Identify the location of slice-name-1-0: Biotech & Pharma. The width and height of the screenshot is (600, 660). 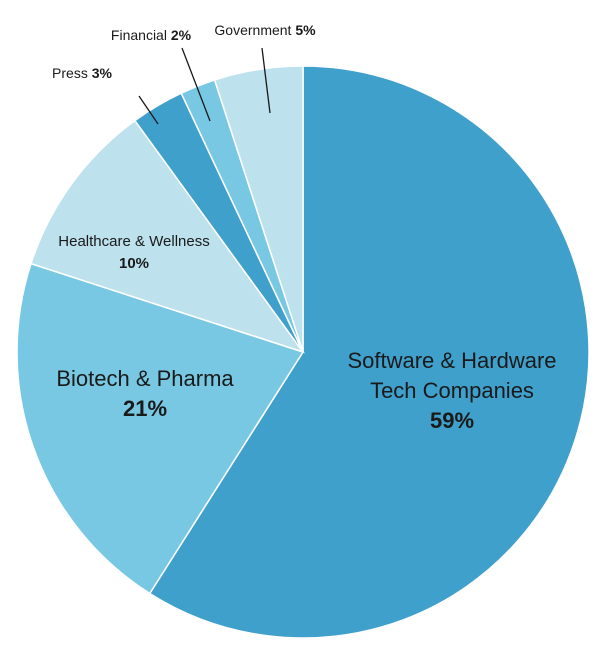
(145, 378).